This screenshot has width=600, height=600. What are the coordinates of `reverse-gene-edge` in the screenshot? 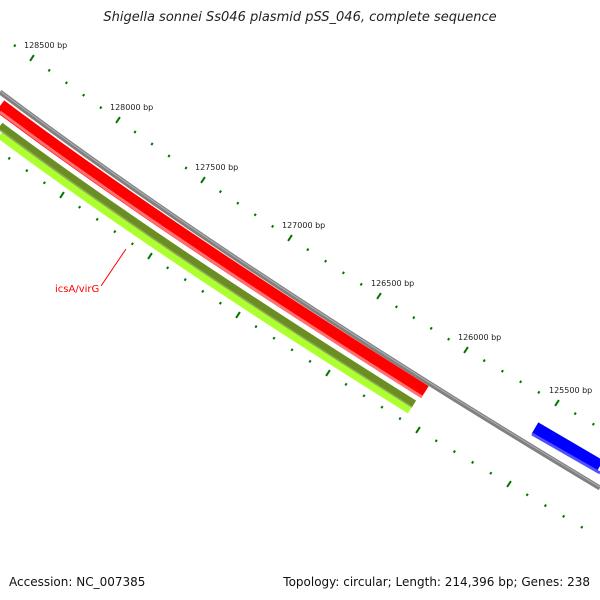 It's located at (565, 453).